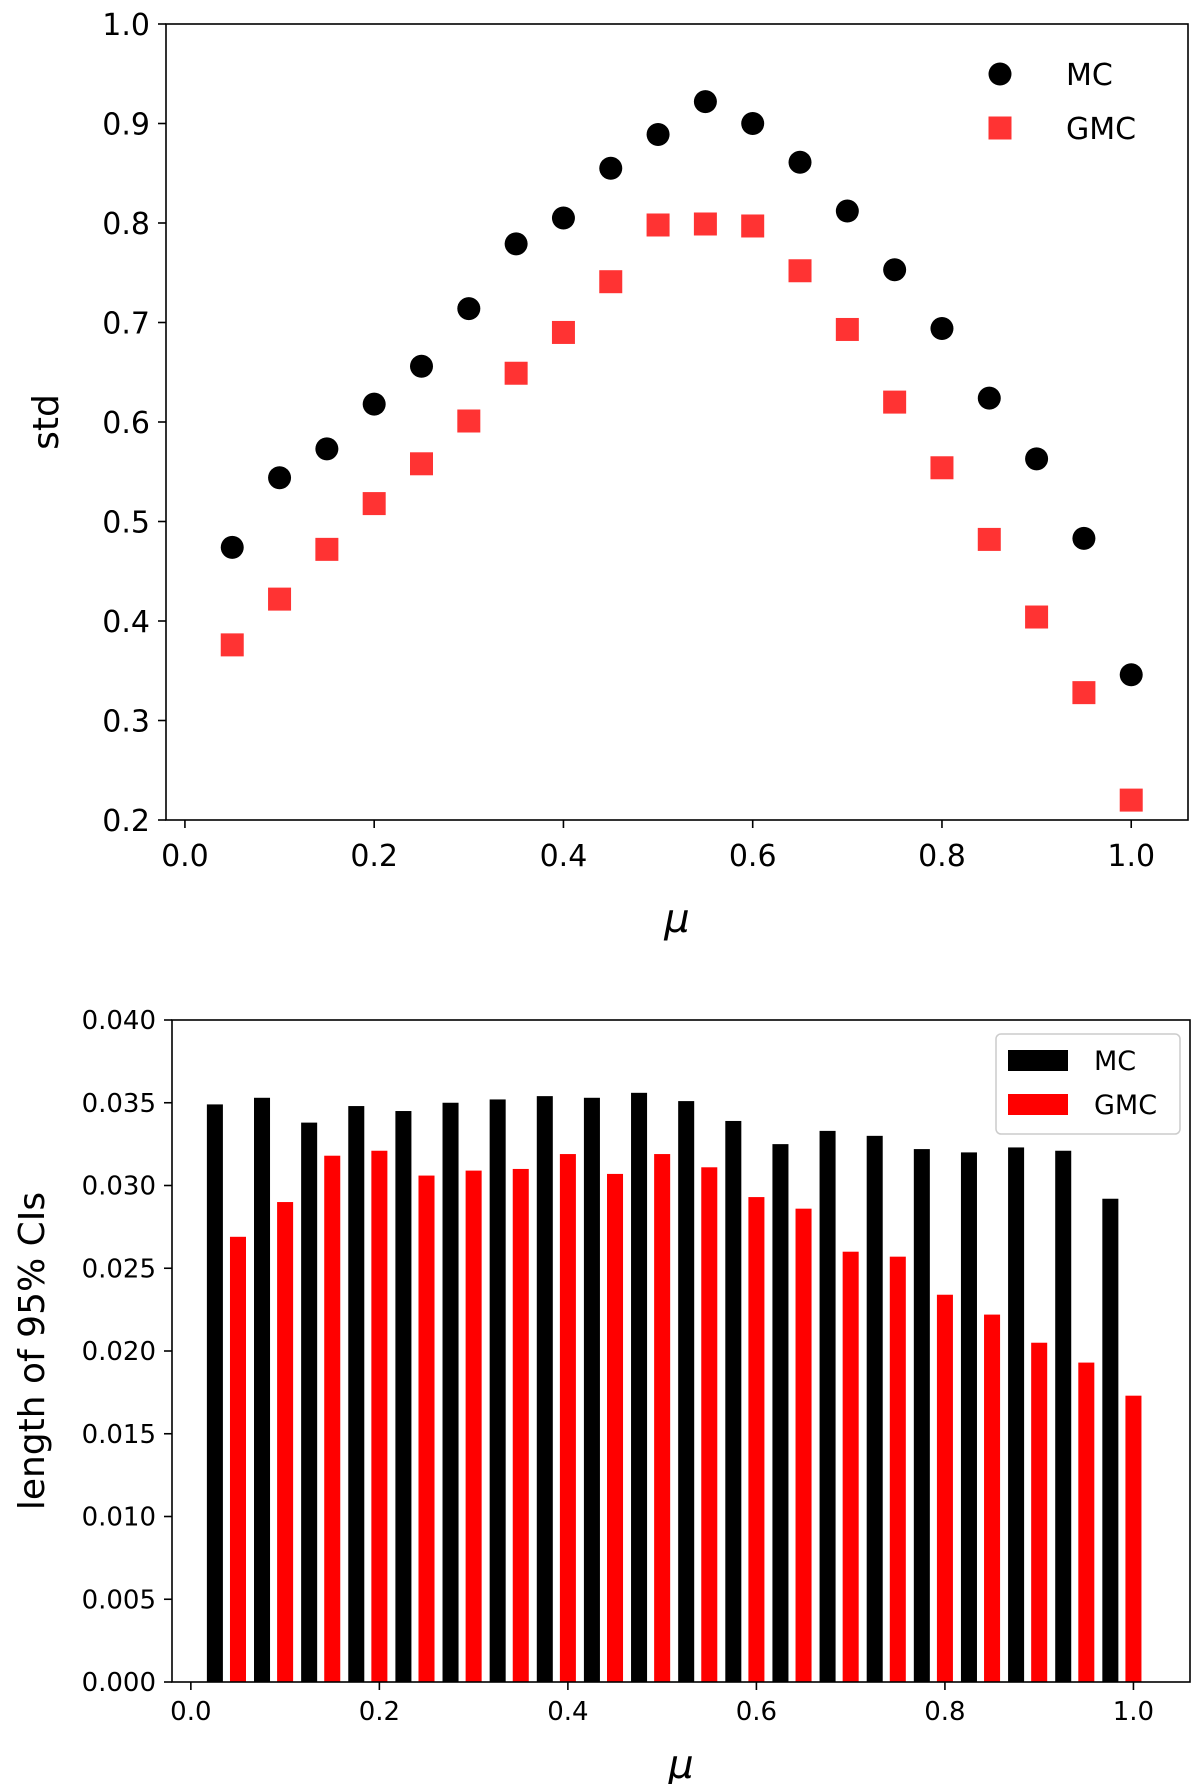  Describe the element at coordinates (567, 1712) in the screenshot. I see `x-tick-label: 0.4` at that location.